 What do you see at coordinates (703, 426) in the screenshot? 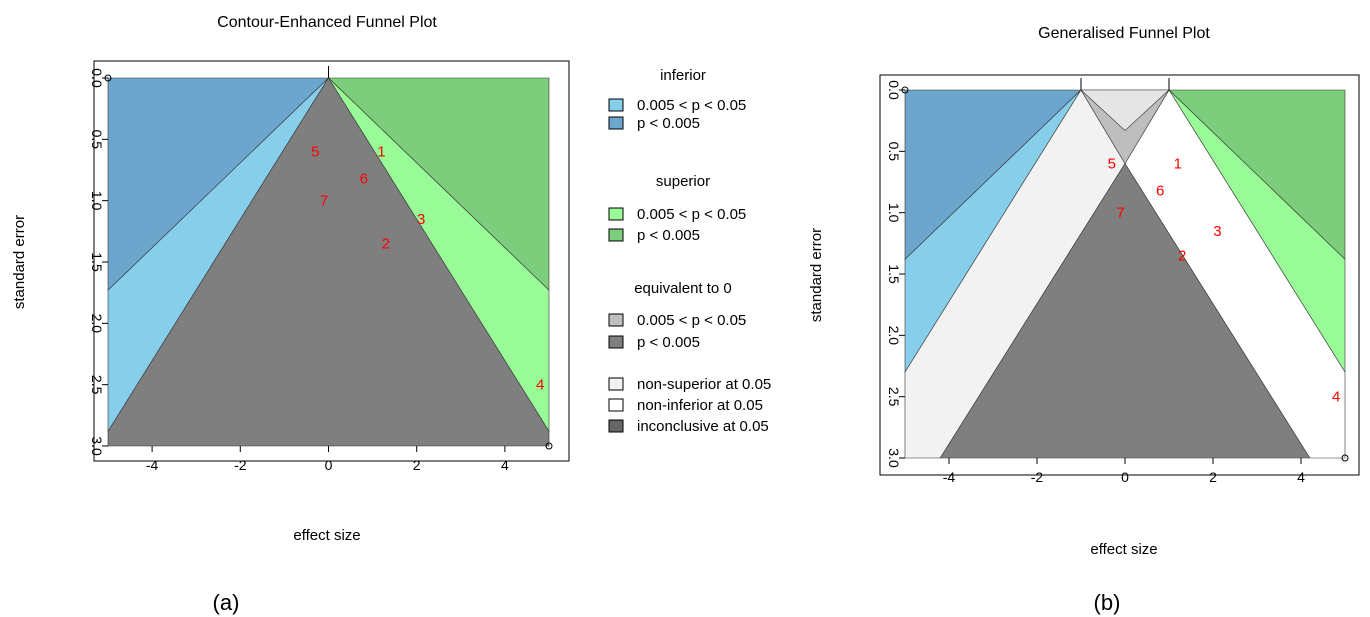
I see `legend-label: inconclusive at 0.05` at bounding box center [703, 426].